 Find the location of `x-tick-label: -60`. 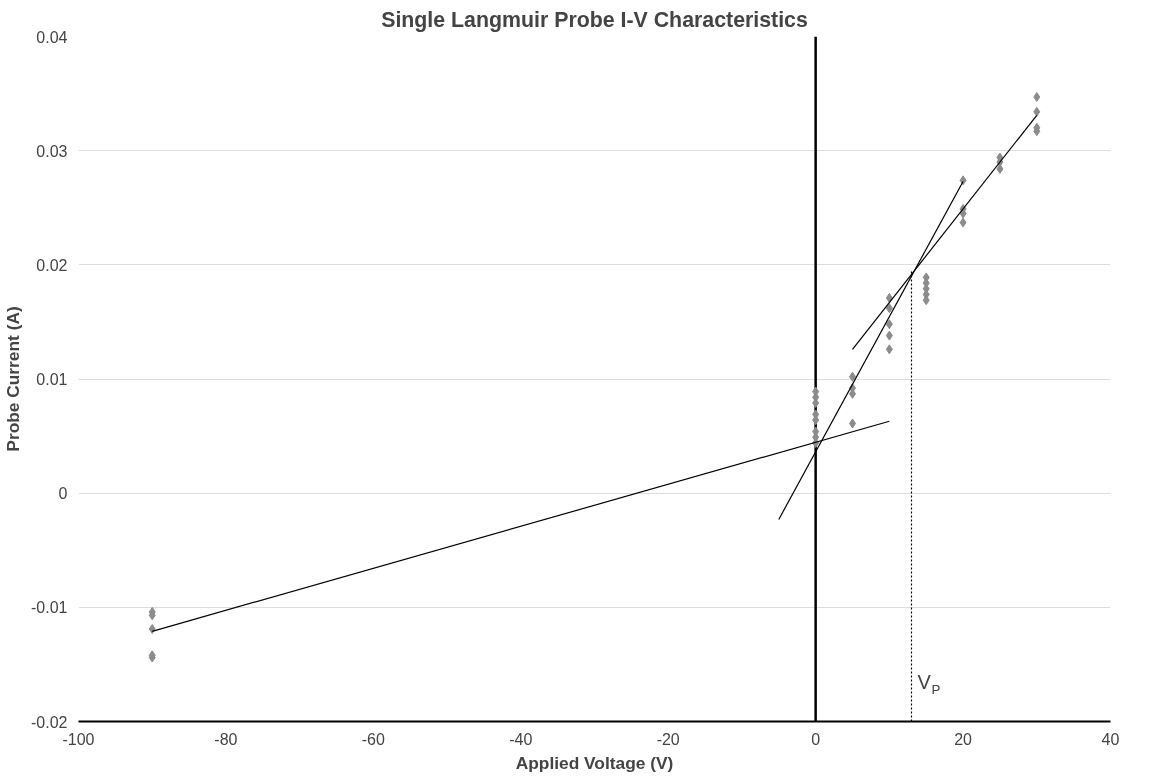

x-tick-label: -60 is located at coordinates (373, 739).